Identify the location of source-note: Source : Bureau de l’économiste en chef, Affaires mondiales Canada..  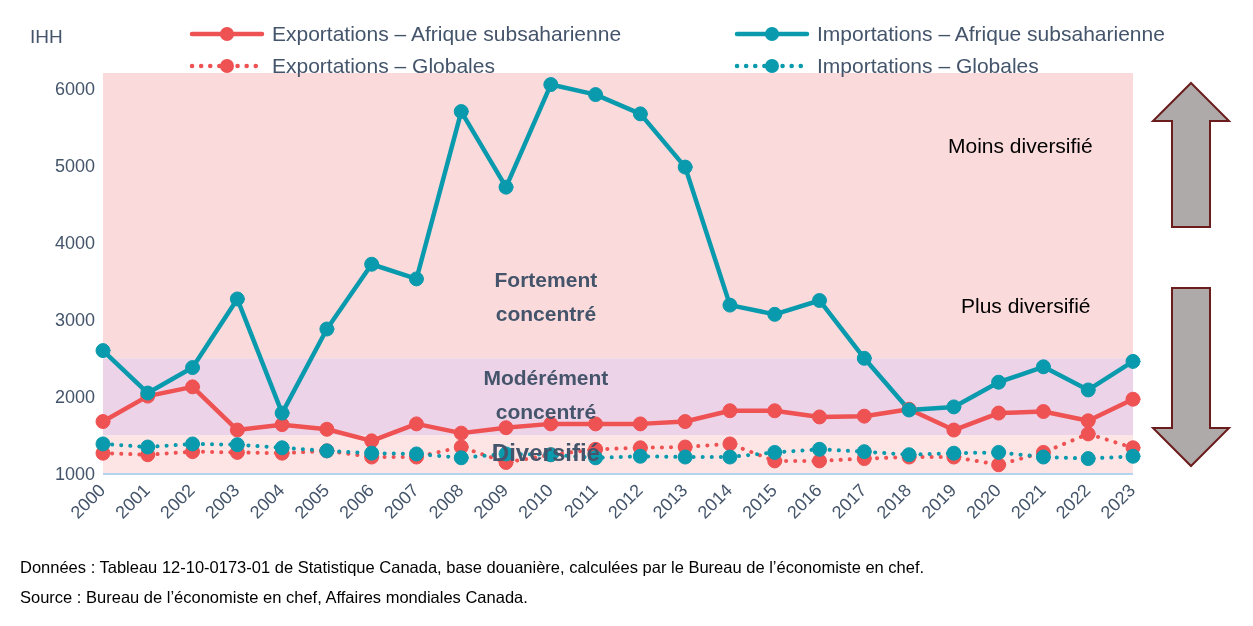
(274, 597).